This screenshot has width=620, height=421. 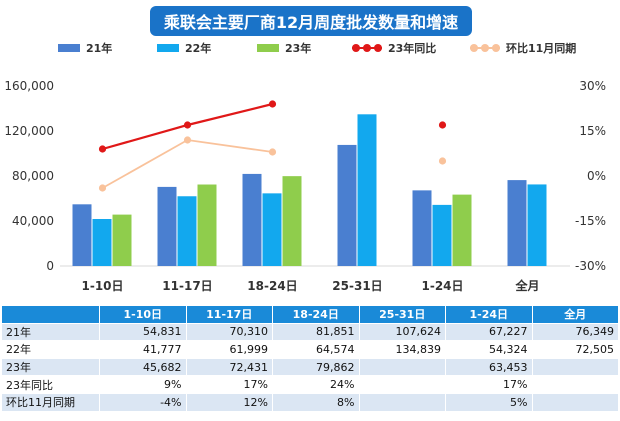 What do you see at coordinates (229, 314) in the screenshot?
I see `table-header-cell: 11-17日` at bounding box center [229, 314].